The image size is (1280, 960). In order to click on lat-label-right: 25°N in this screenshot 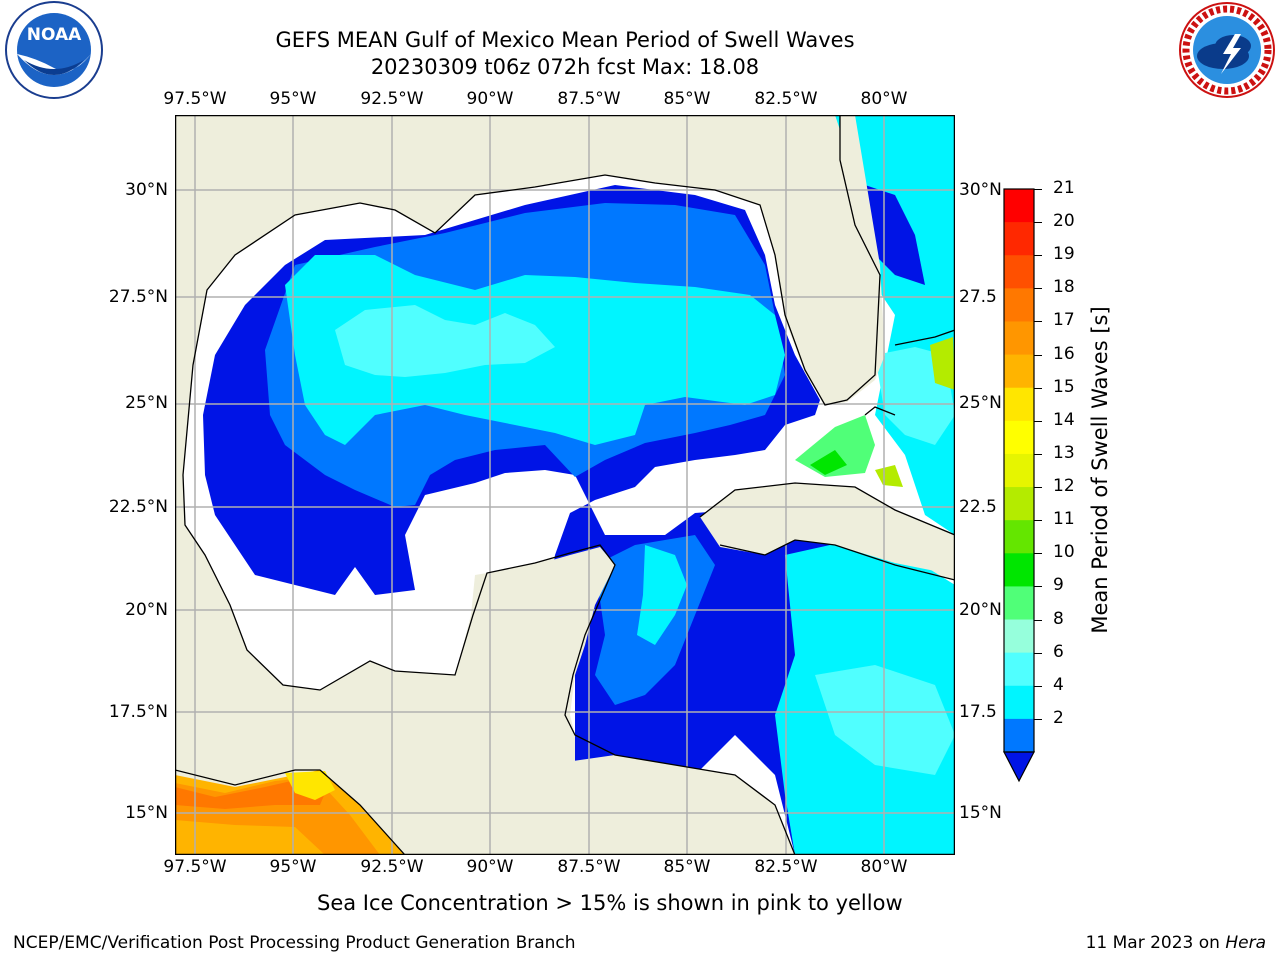, I will do `click(980, 403)`.